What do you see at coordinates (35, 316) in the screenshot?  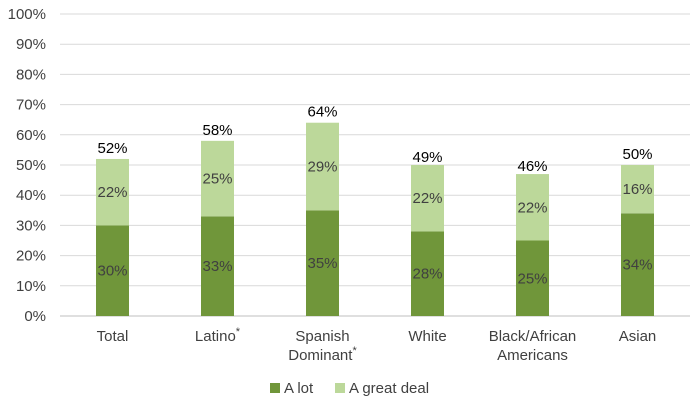 I see `y-tick-label: 0%` at bounding box center [35, 316].